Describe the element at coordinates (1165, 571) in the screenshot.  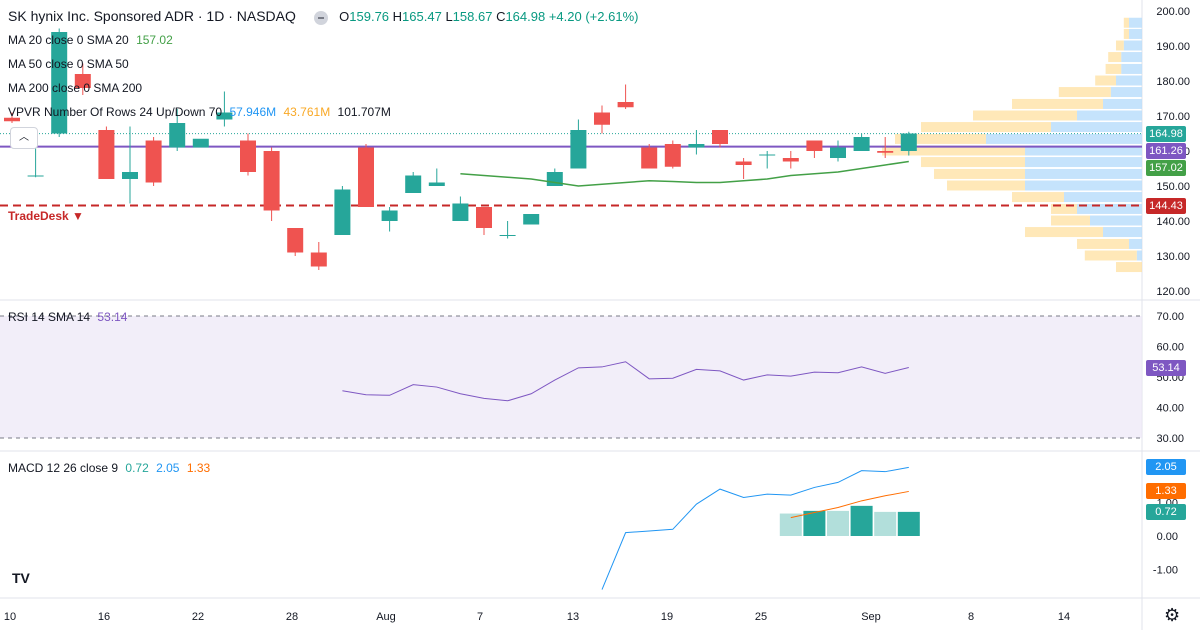
I see `macd-axis-label: -1.00` at that location.